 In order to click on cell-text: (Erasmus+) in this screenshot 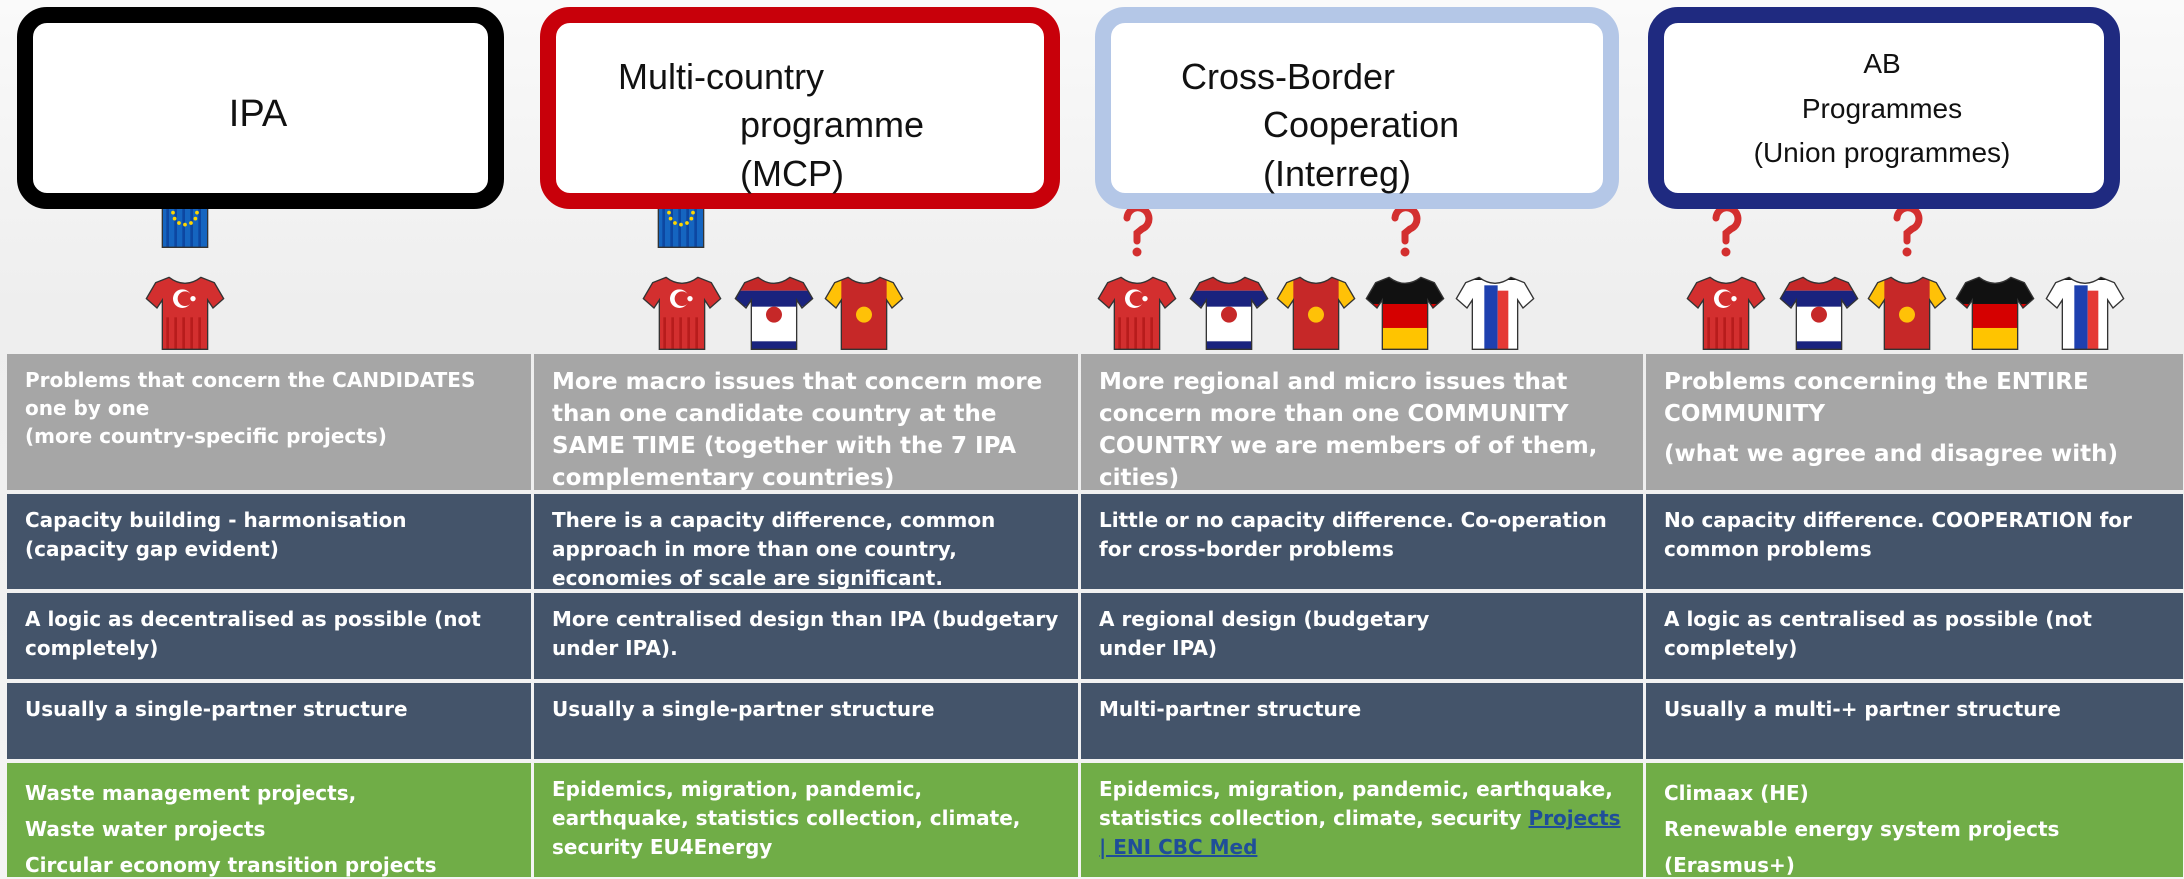, I will do `click(1729, 865)`.